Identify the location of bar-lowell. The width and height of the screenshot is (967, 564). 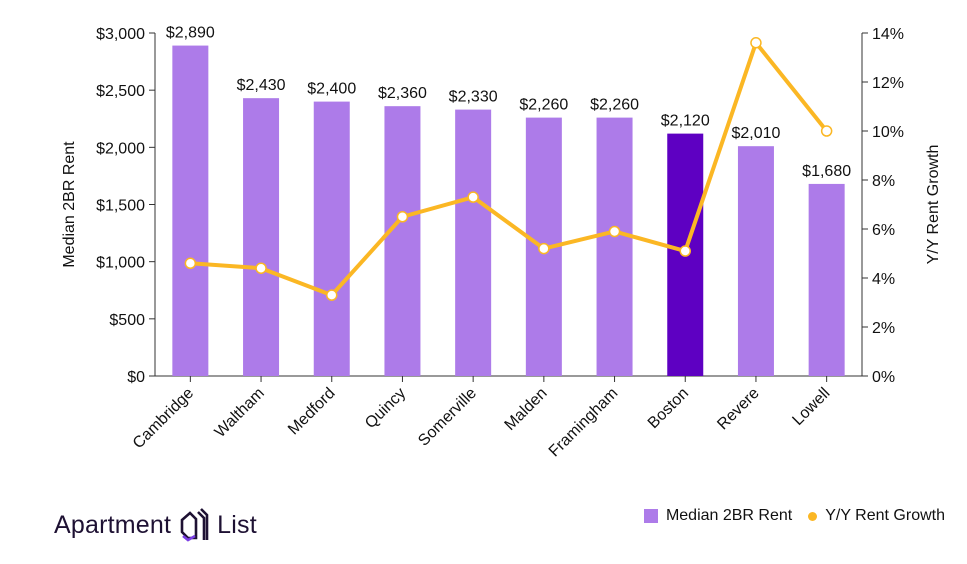
(826, 279).